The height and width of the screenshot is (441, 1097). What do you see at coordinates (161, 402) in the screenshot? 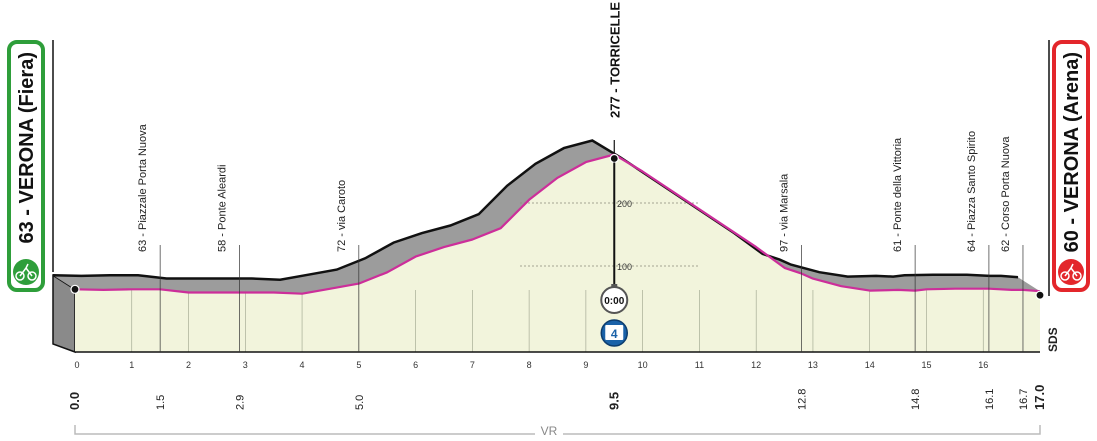
I see `distance-label: 1.5` at bounding box center [161, 402].